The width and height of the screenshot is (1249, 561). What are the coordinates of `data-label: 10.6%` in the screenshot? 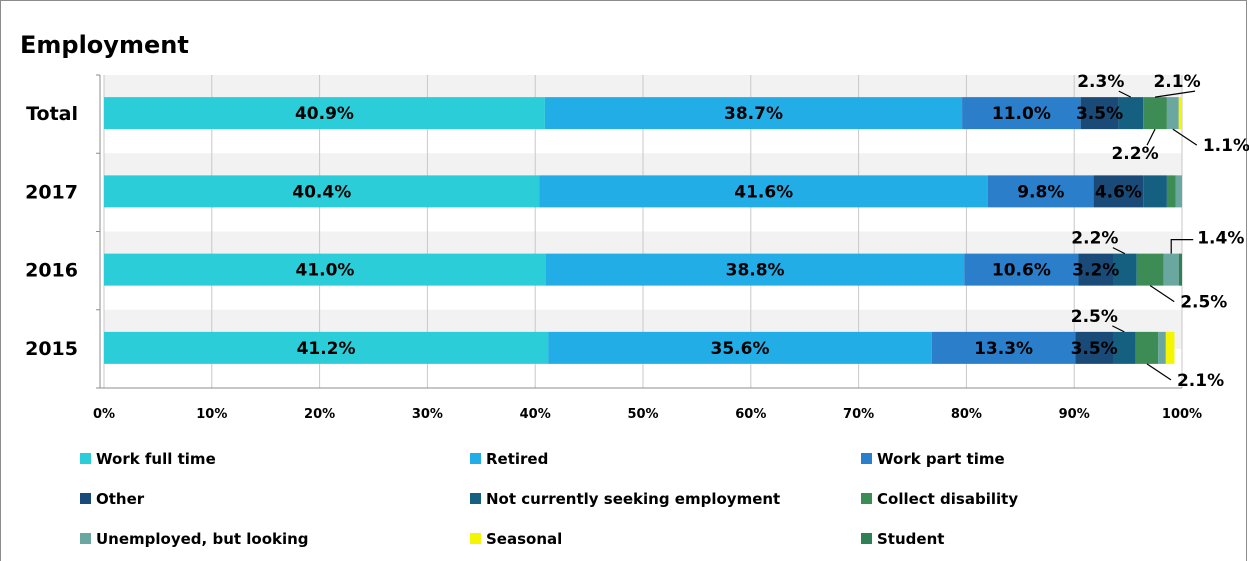 It's located at (1021, 271).